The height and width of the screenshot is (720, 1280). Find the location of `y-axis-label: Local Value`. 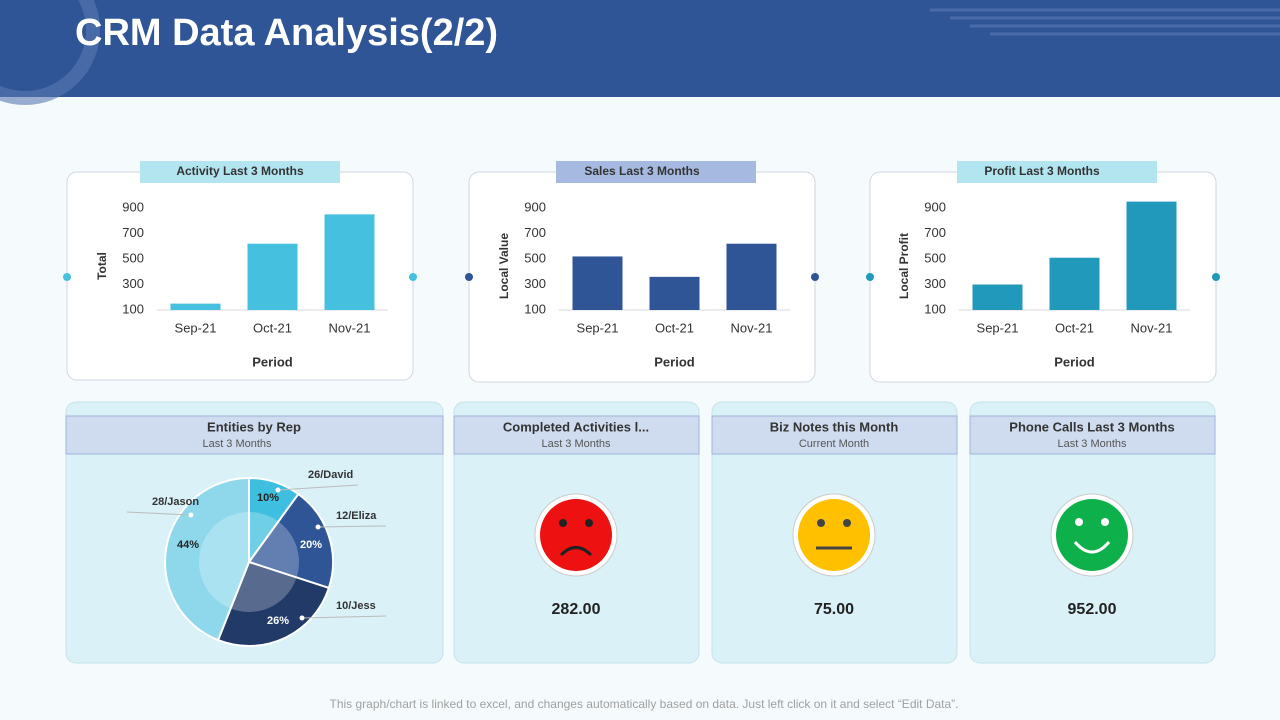

y-axis-label: Local Value is located at coordinates (504, 266).